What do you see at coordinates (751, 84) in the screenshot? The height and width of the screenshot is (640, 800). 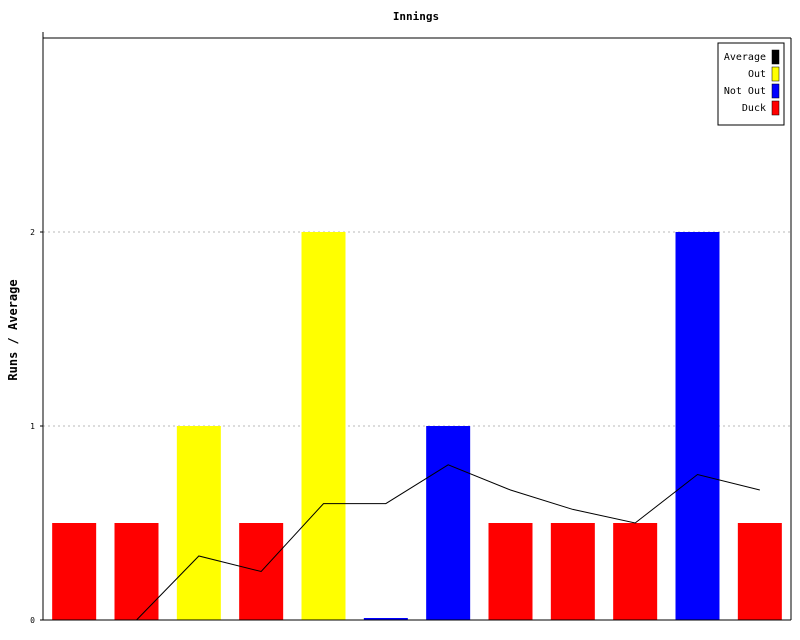 I see `legend: Average Out Not Out Duck` at bounding box center [751, 84].